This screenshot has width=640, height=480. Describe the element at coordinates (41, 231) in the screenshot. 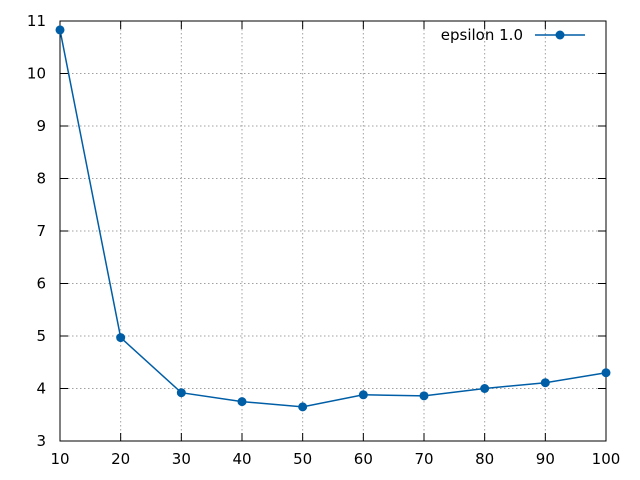

I see `y-tick-label: 7` at that location.